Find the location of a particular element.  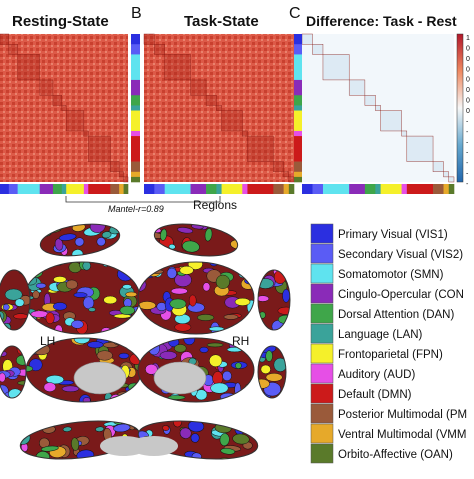

difference-matrix is located at coordinates (378, 108).